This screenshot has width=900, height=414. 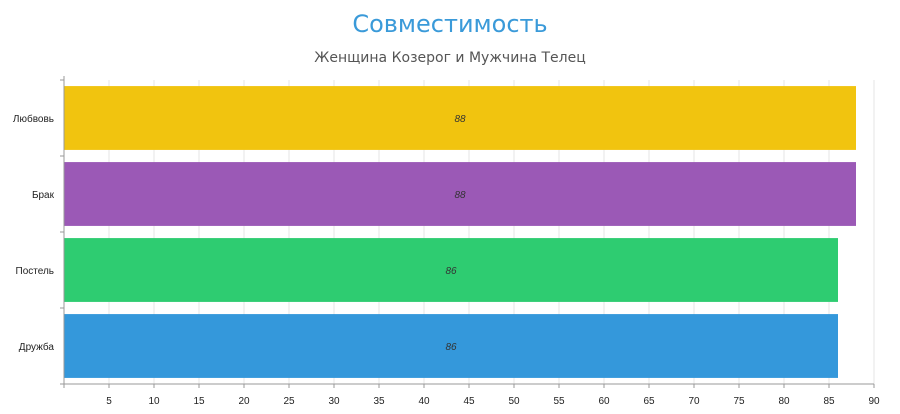 What do you see at coordinates (154, 401) in the screenshot?
I see `x-tick-label: 10` at bounding box center [154, 401].